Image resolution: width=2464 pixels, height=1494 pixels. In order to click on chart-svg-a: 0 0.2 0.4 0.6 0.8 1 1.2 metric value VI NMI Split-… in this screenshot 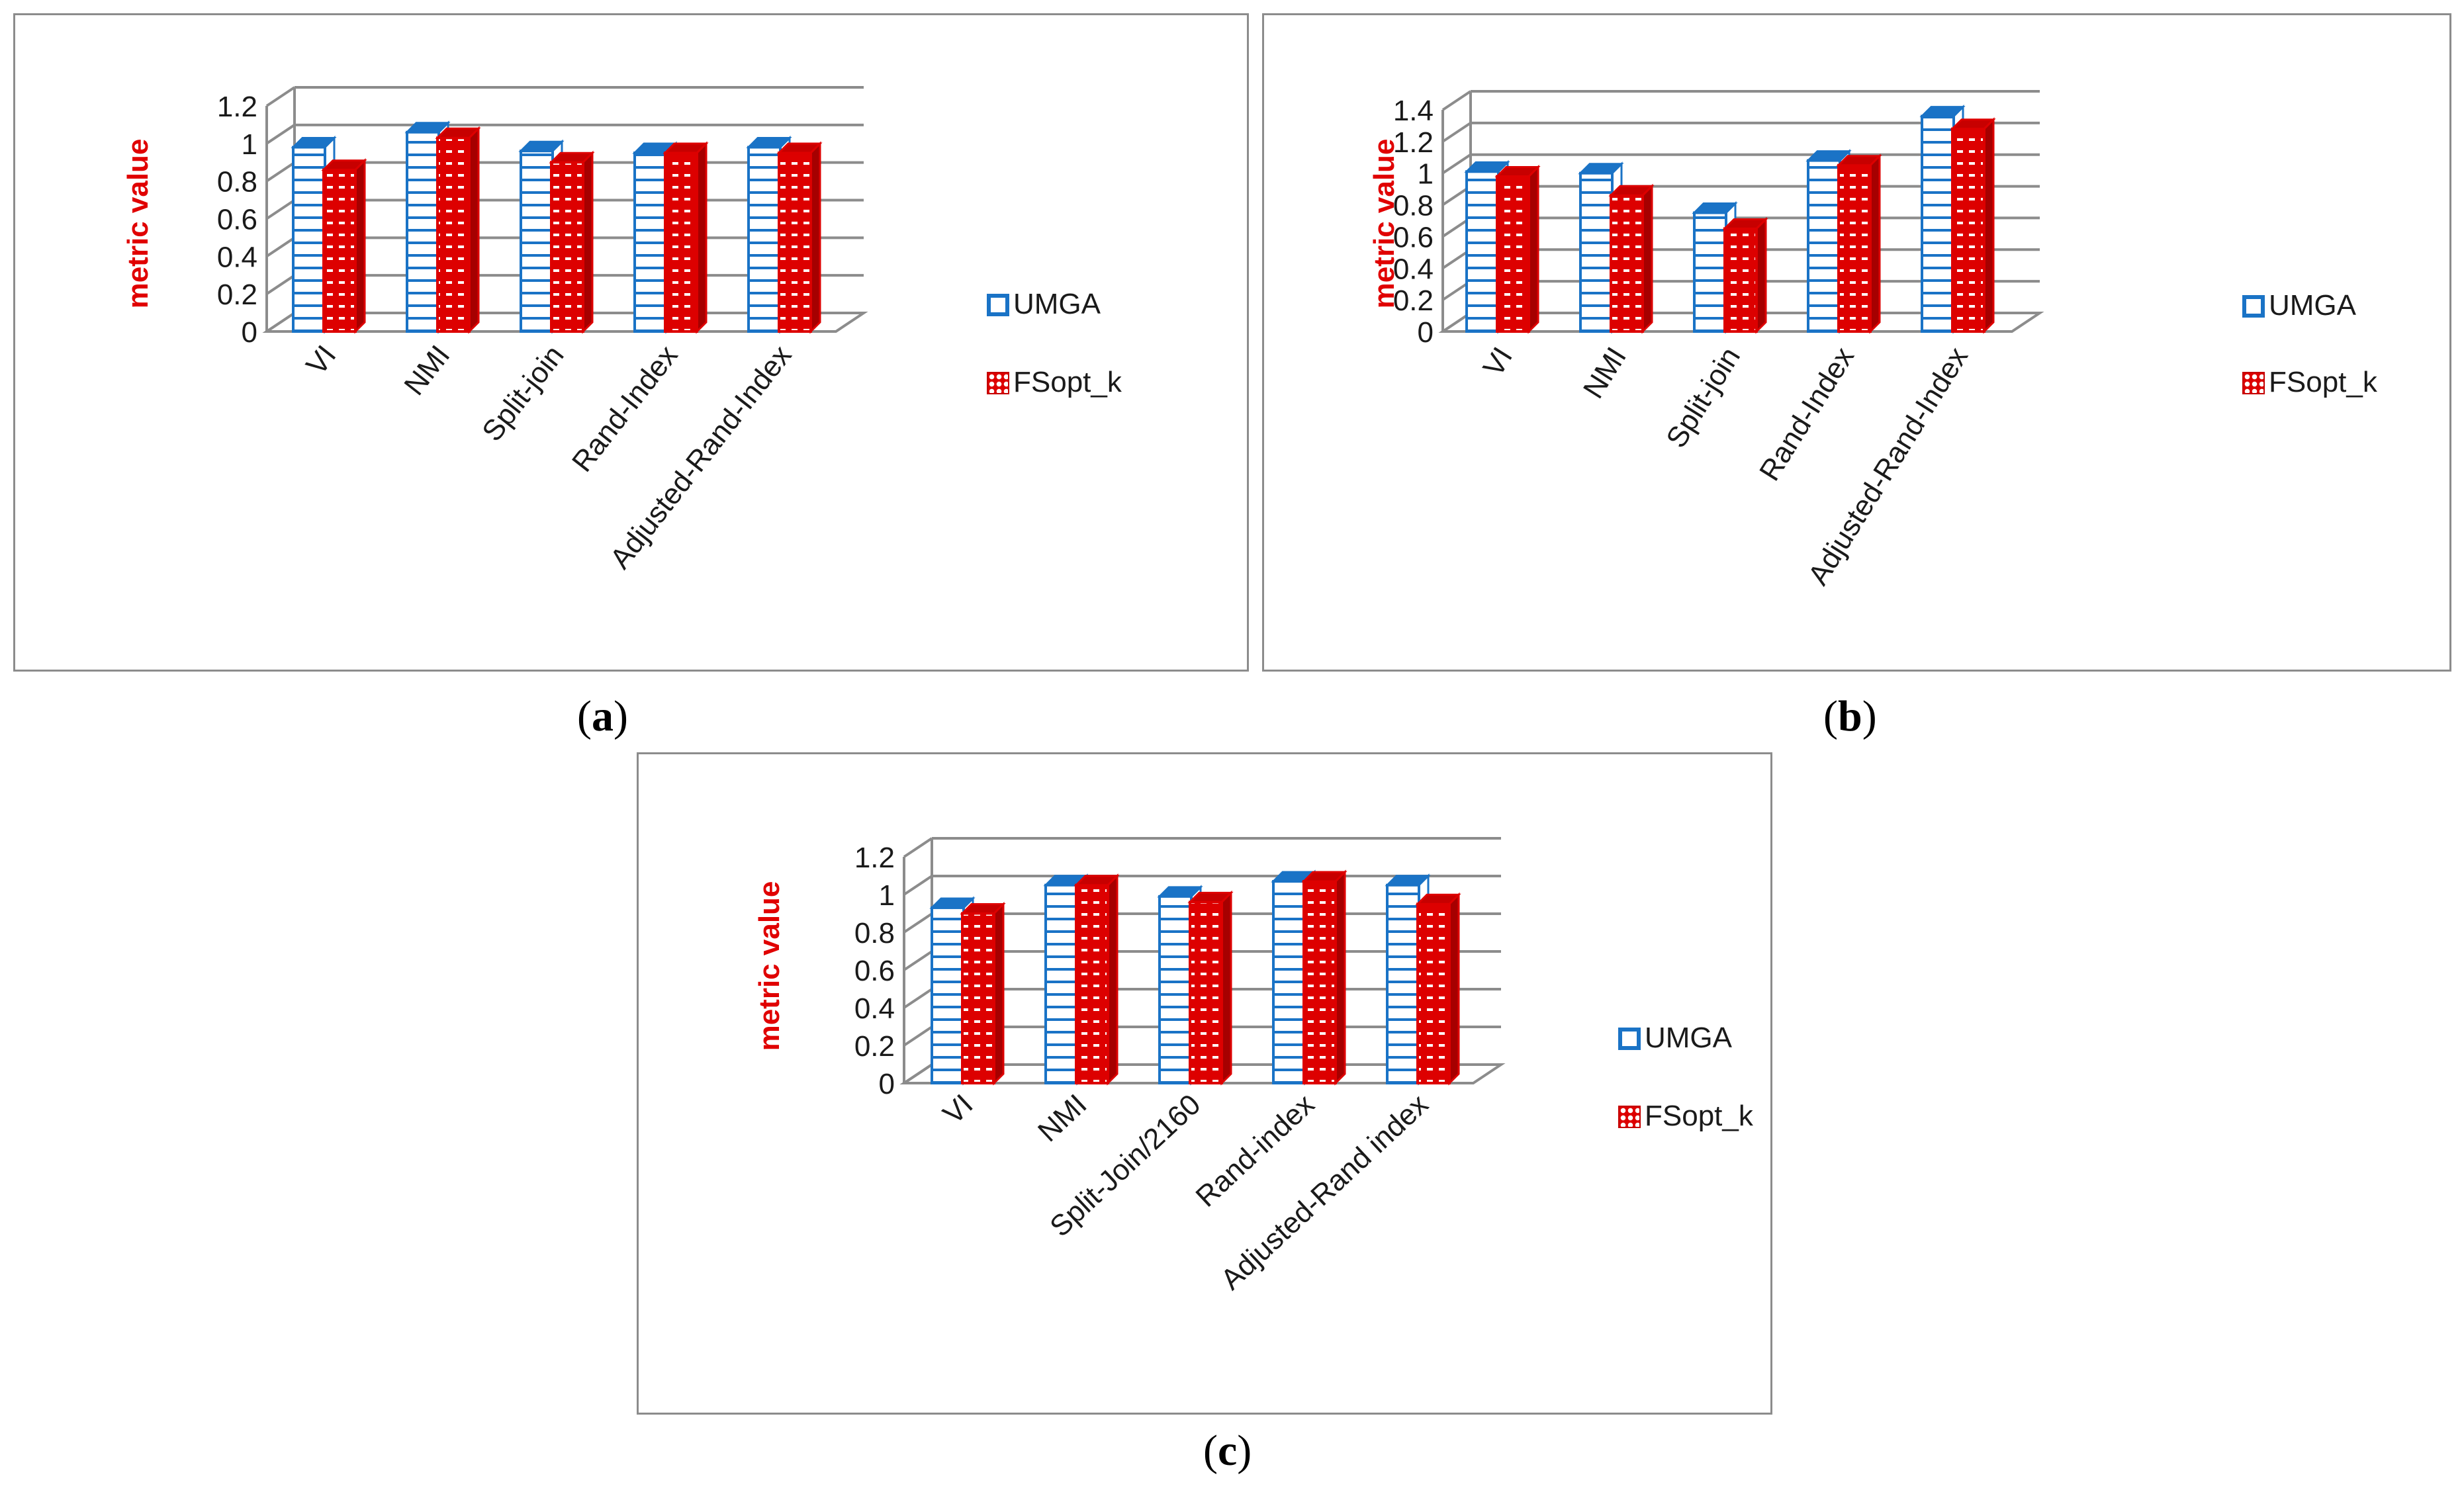, I will do `click(495, 330)`.